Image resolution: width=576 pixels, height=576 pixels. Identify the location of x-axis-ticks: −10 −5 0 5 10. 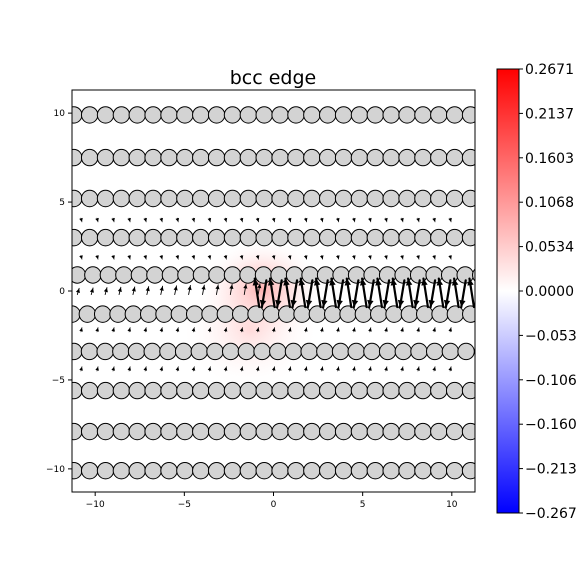
(272, 501).